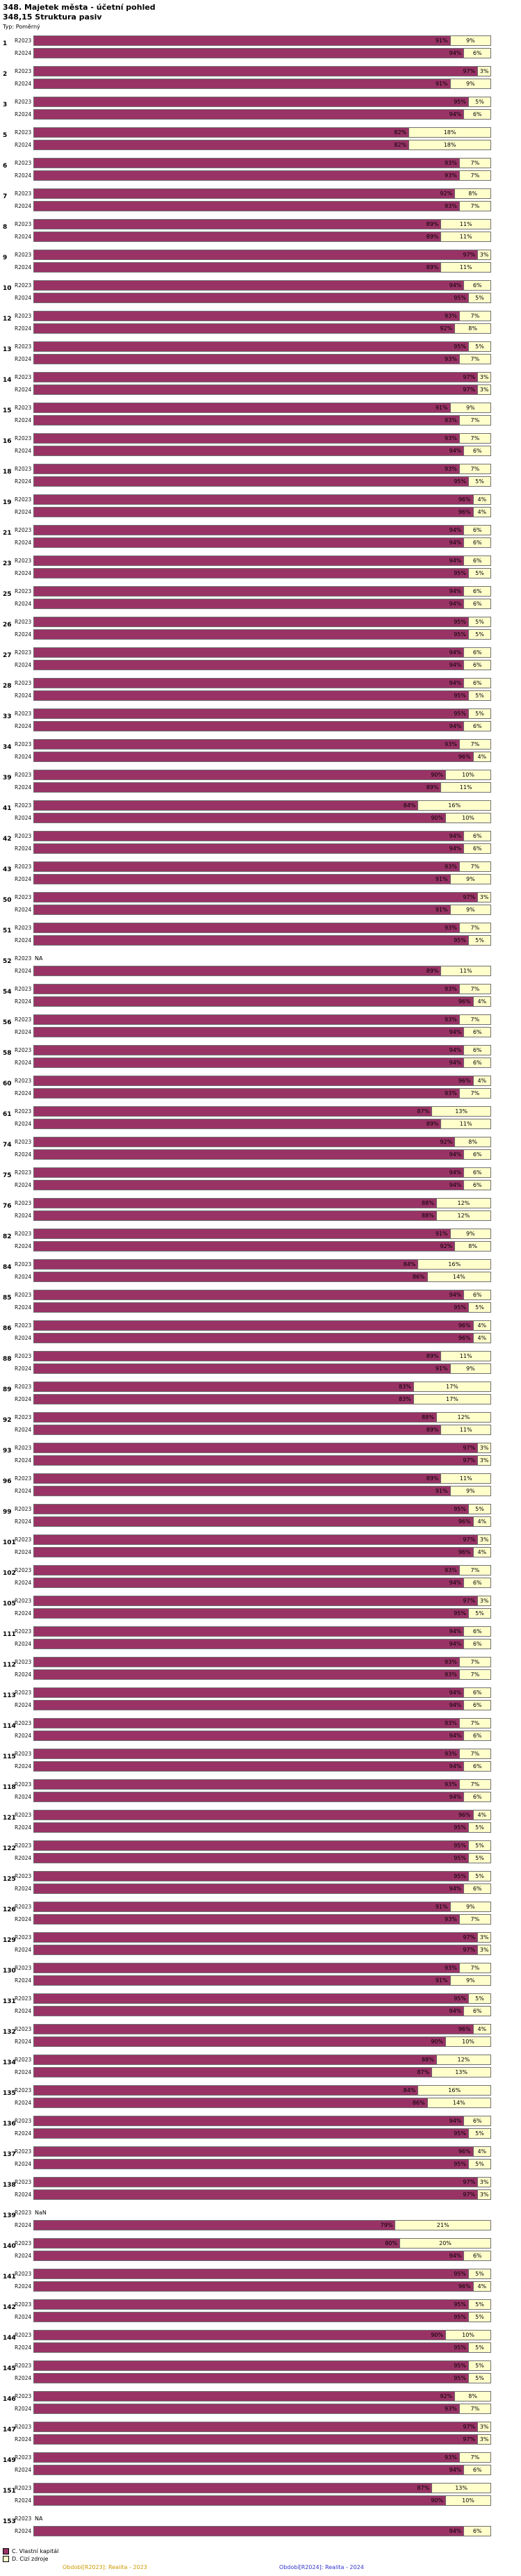 The image size is (521, 2576). Describe the element at coordinates (470, 40) in the screenshot. I see `bar-segment-foreign-sources: 9%` at that location.